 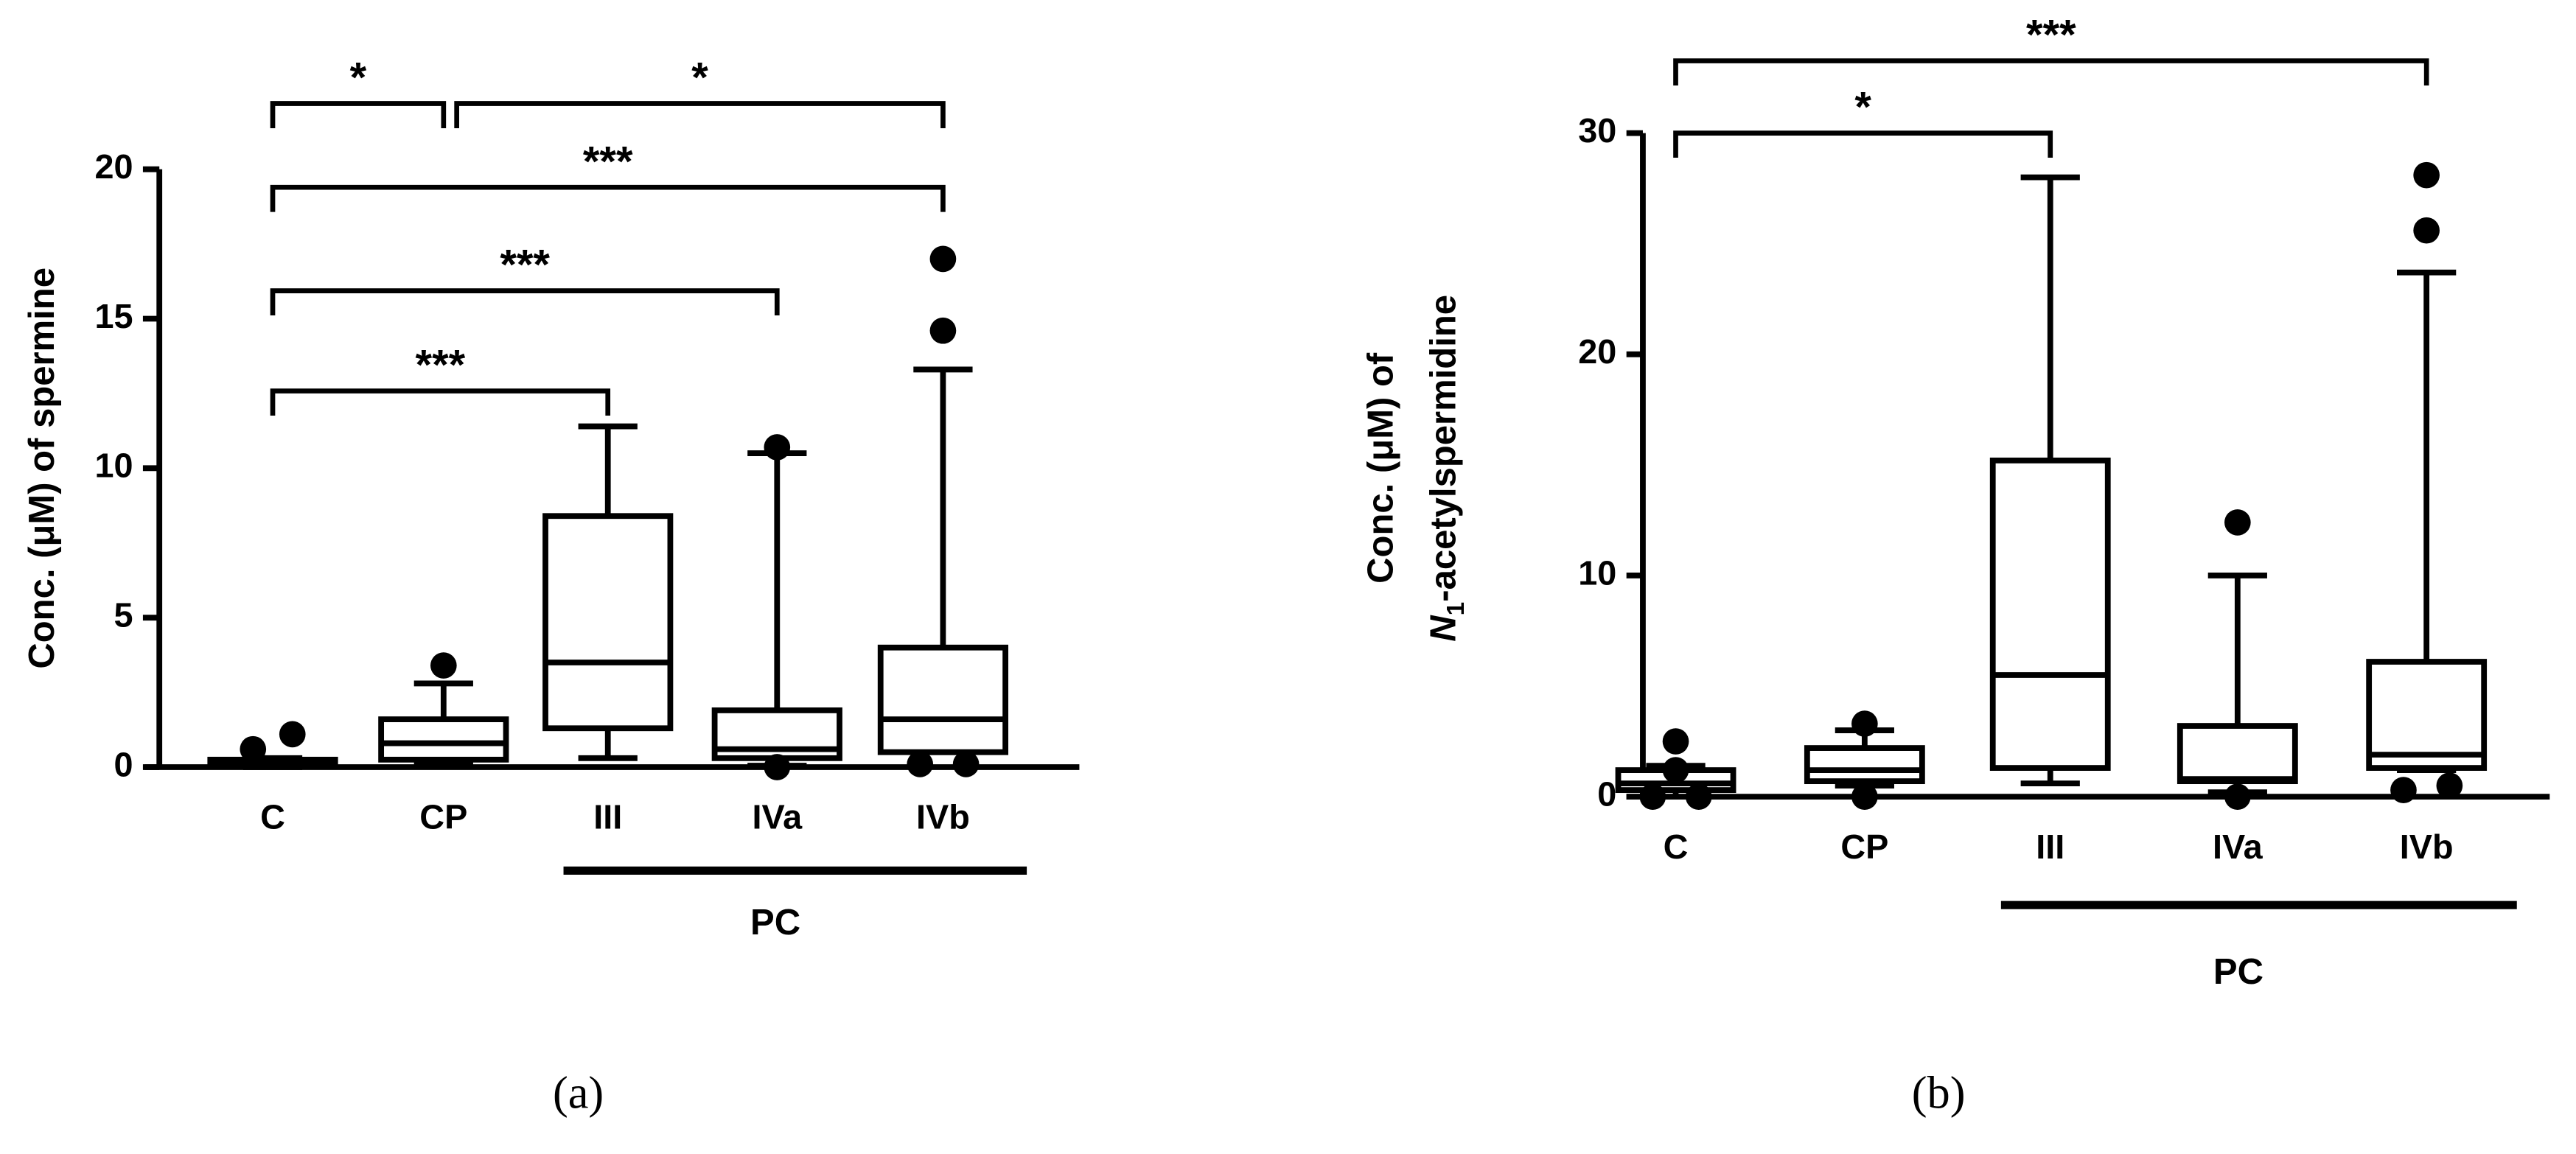 I want to click on subscript: 1, so click(x=1456, y=609).